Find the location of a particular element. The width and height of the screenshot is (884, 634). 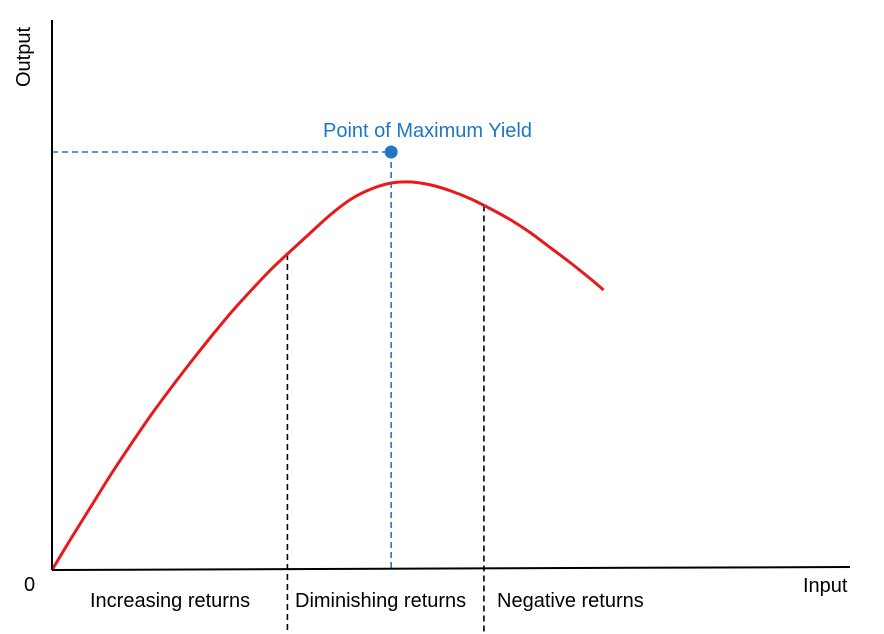

origin-label: 0 is located at coordinates (29, 585).